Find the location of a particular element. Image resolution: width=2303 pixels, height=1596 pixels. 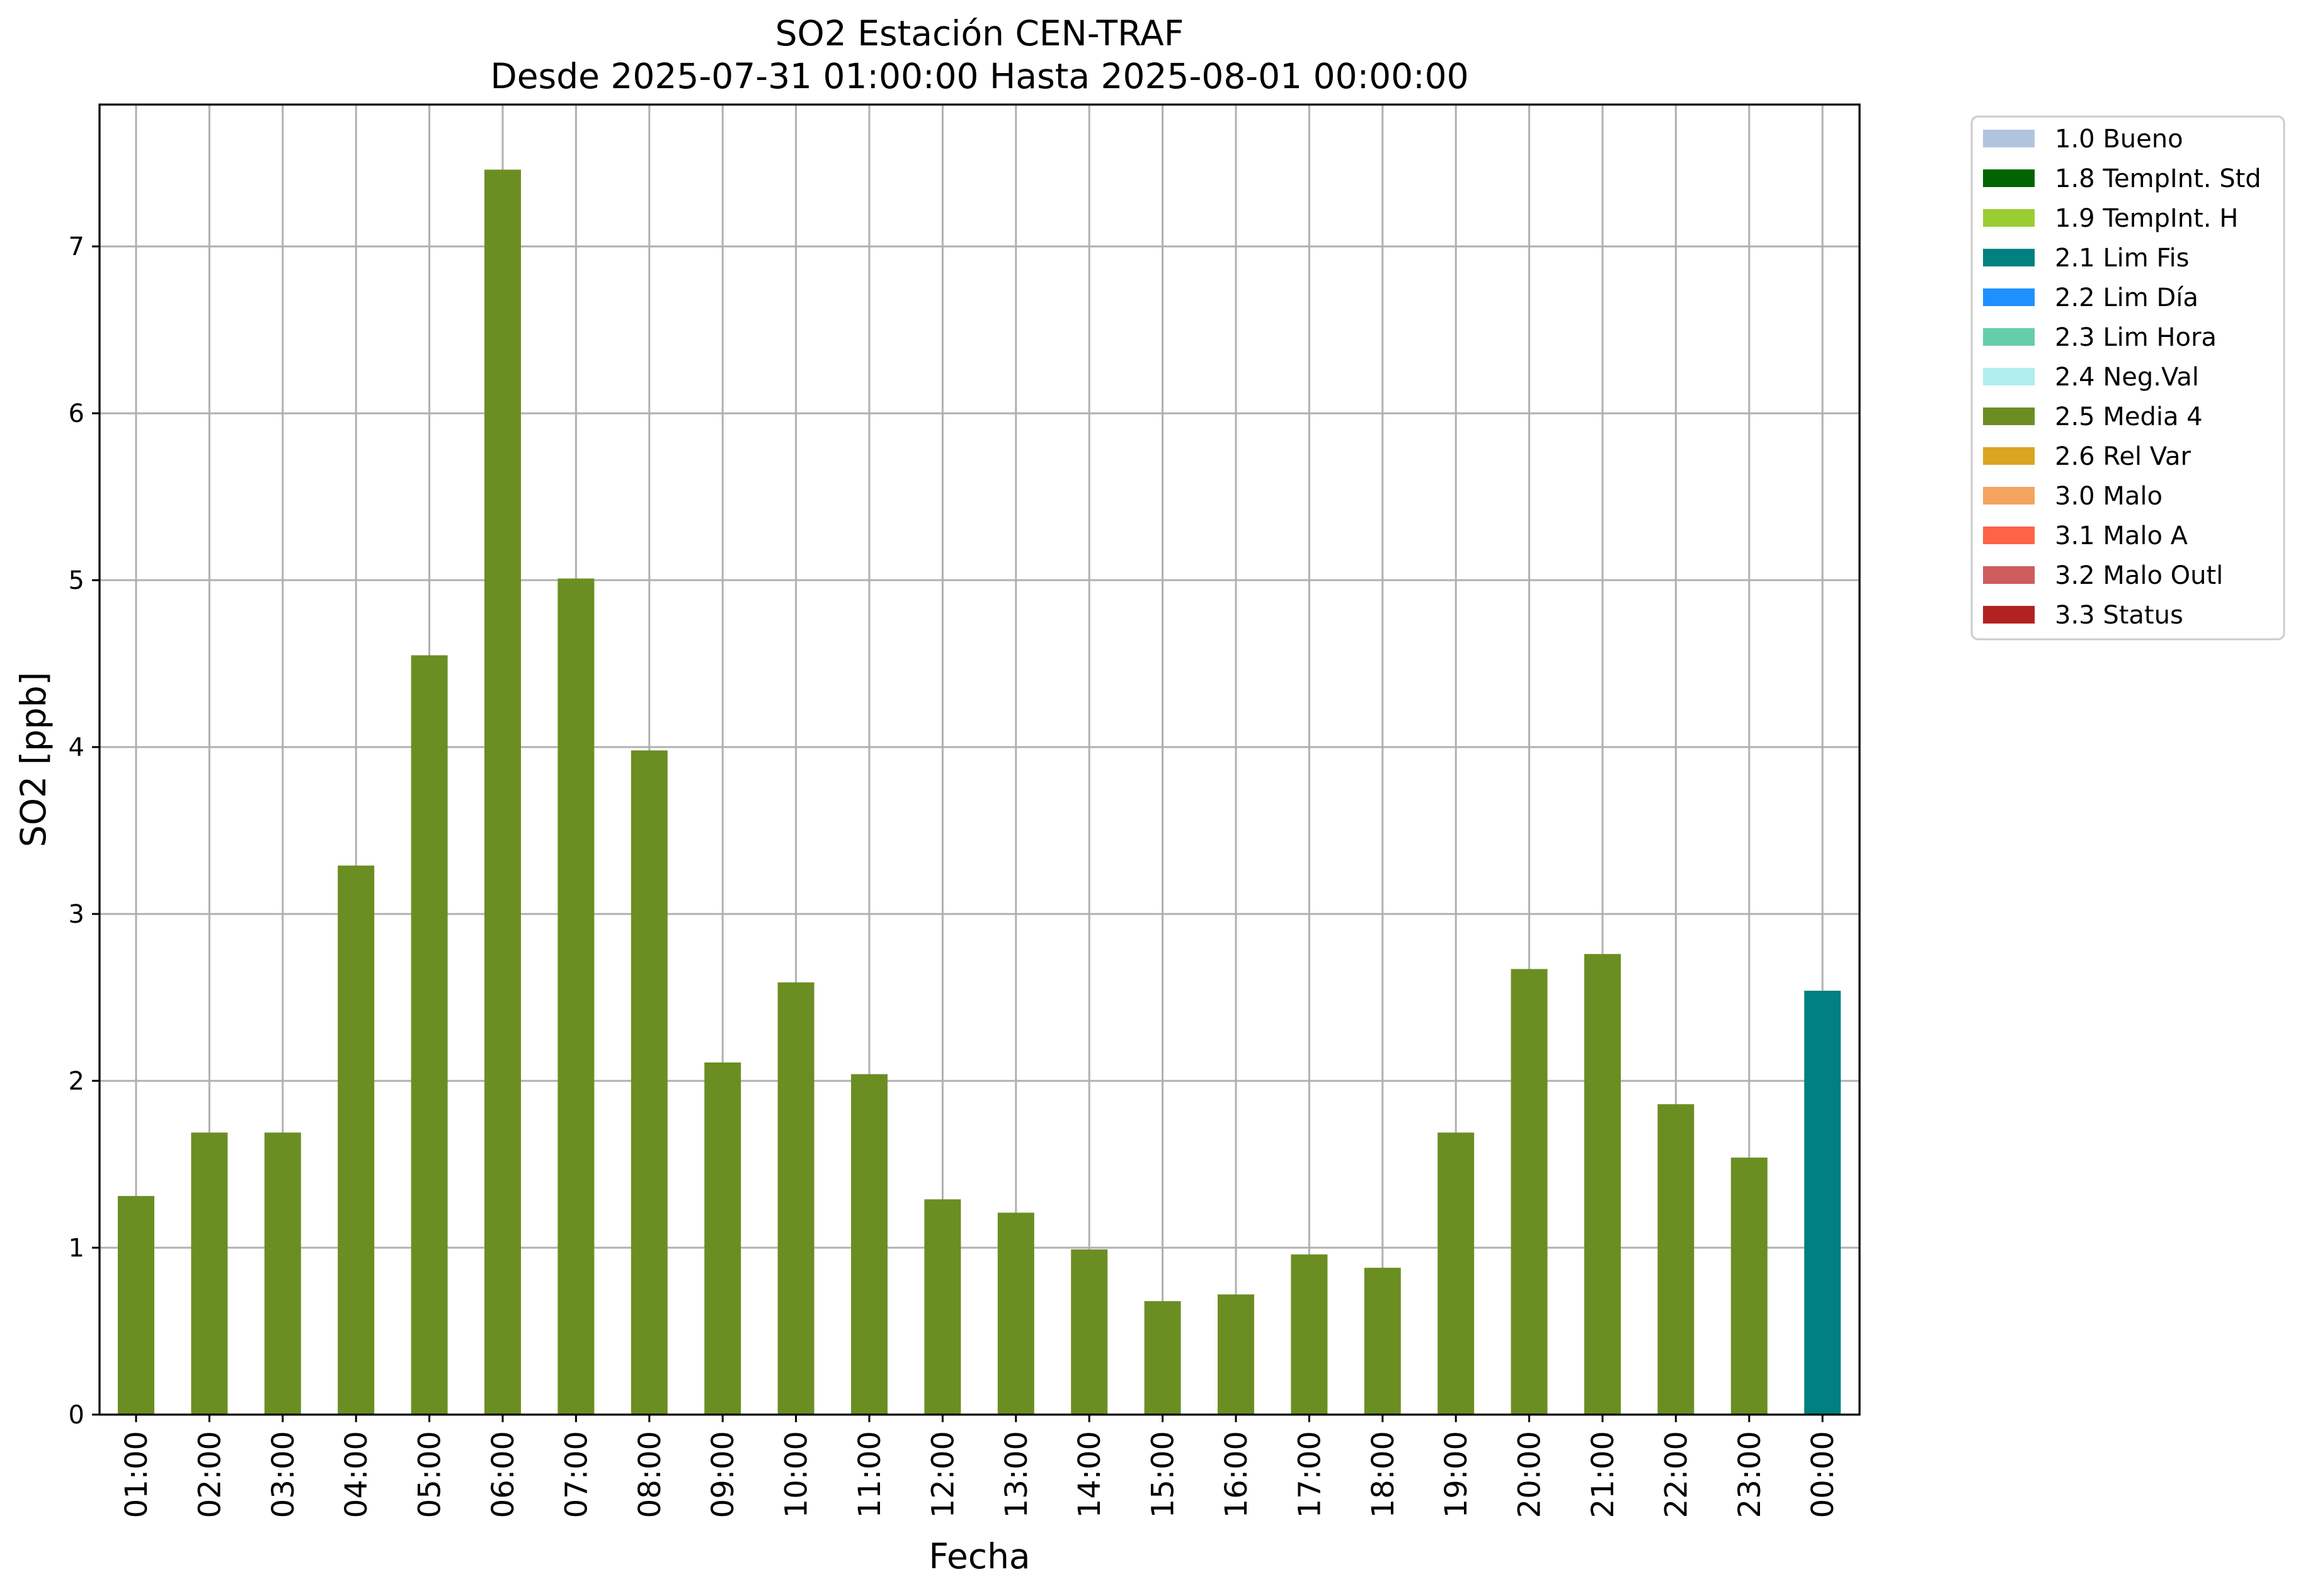

legend-label: 1.0 Bueno is located at coordinates (2119, 139).